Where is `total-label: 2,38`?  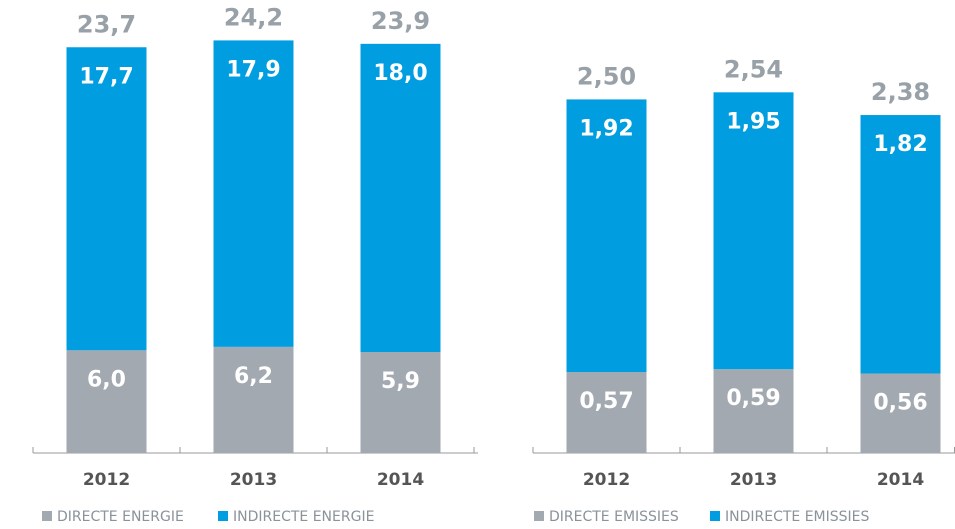
total-label: 2,38 is located at coordinates (900, 92).